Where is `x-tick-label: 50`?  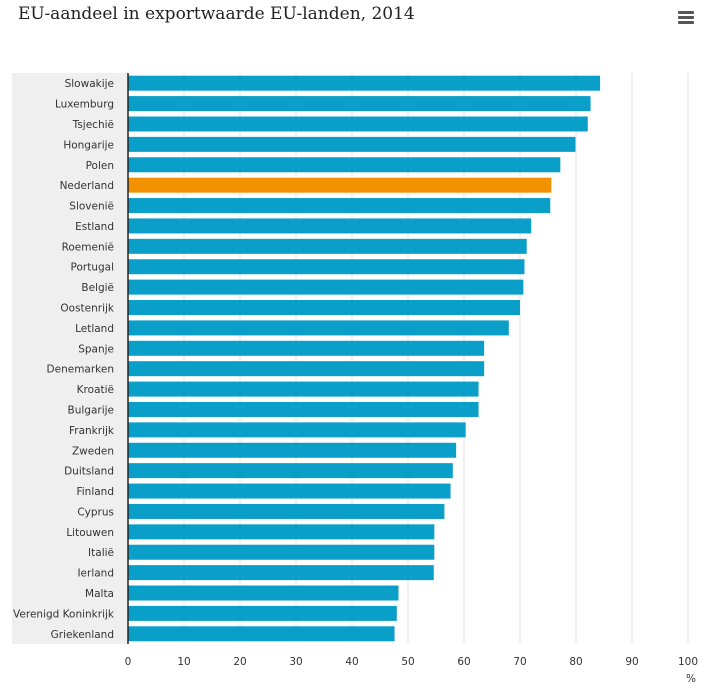 x-tick-label: 50 is located at coordinates (407, 662).